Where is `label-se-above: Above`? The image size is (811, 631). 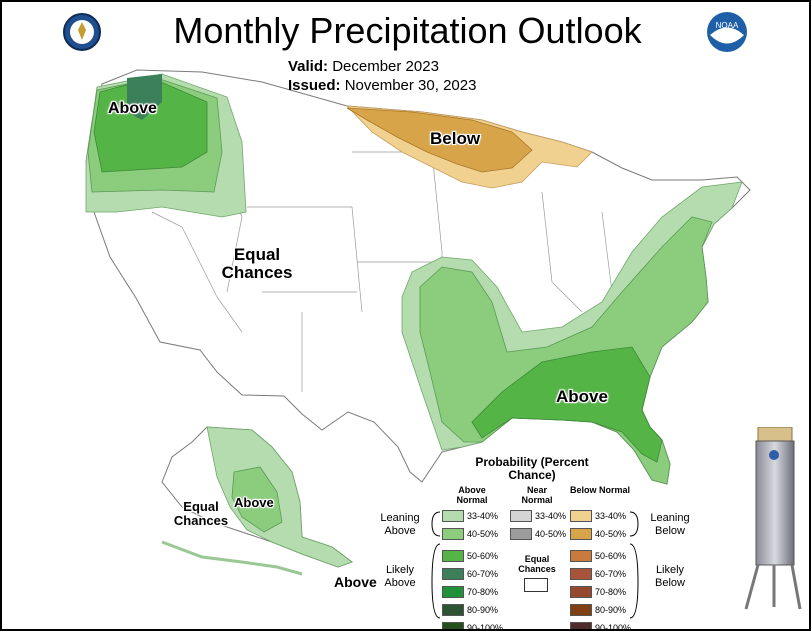 label-se-above: Above is located at coordinates (582, 396).